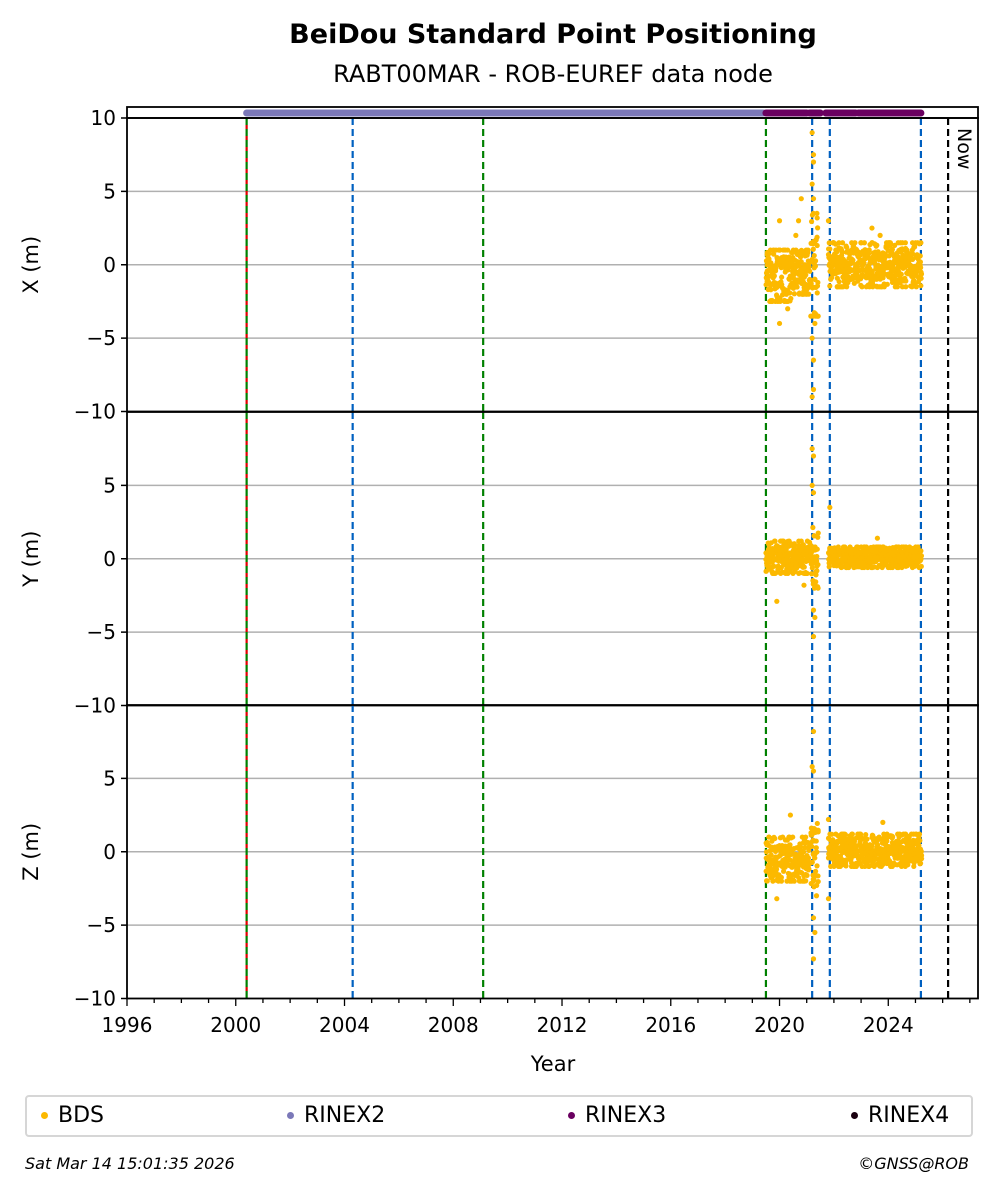 This screenshot has width=997, height=1194. Describe the element at coordinates (854, 1115) in the screenshot. I see `rinex4-marker-icon` at that location.